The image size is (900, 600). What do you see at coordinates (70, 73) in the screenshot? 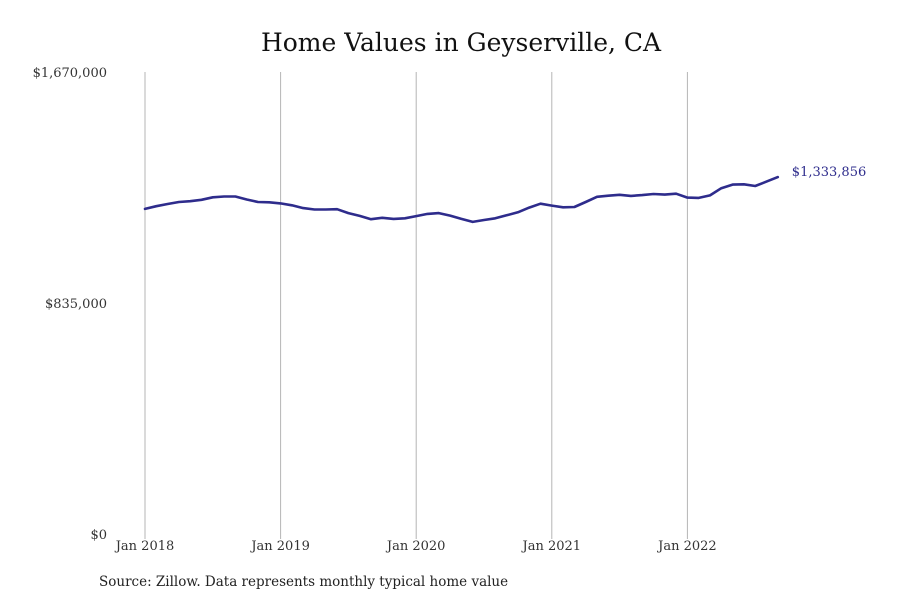
I see `y-tick-label: $1,670,000` at bounding box center [70, 73].